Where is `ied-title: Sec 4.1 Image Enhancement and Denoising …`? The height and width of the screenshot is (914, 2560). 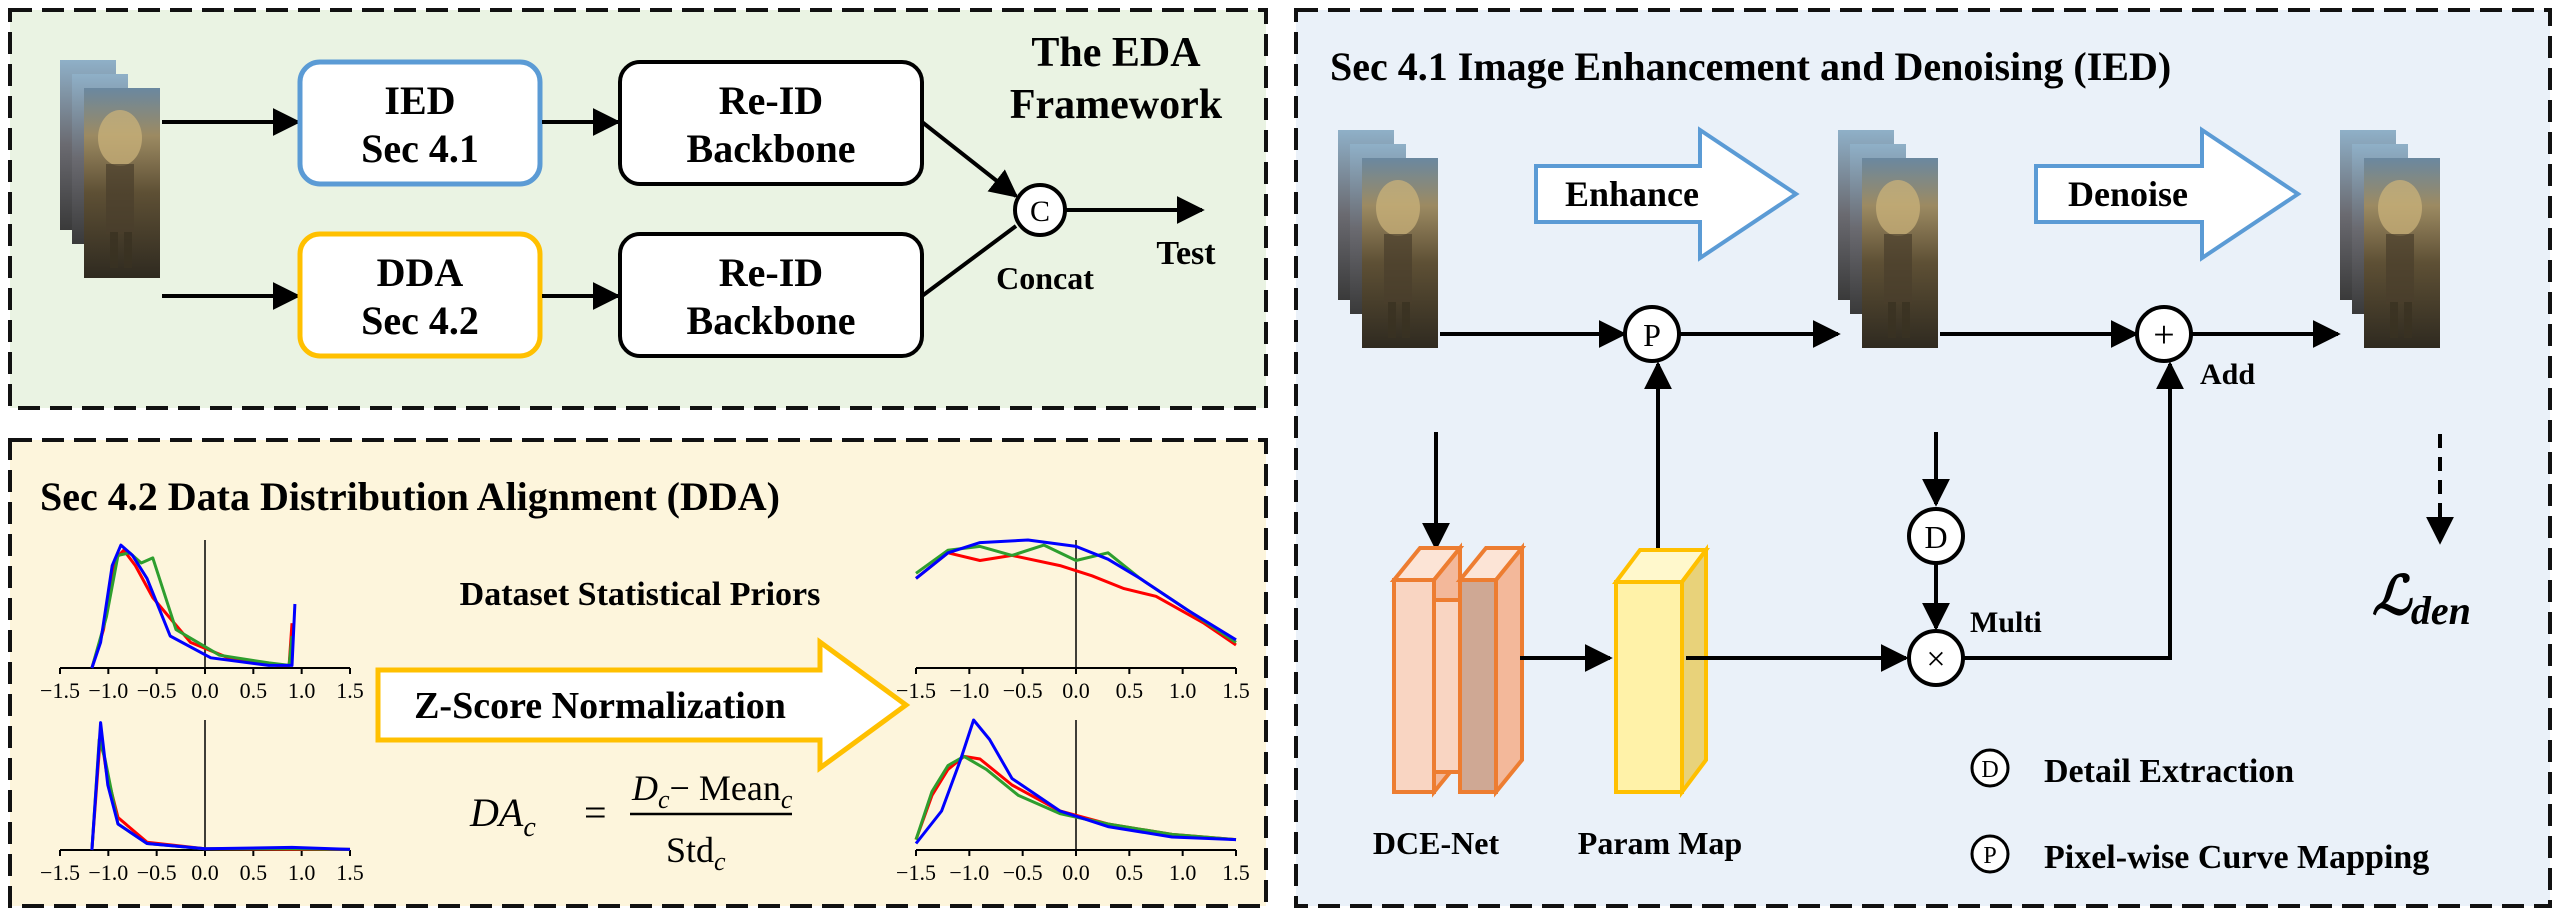 ied-title: Sec 4.1 Image Enhancement and Denoising … is located at coordinates (1750, 66).